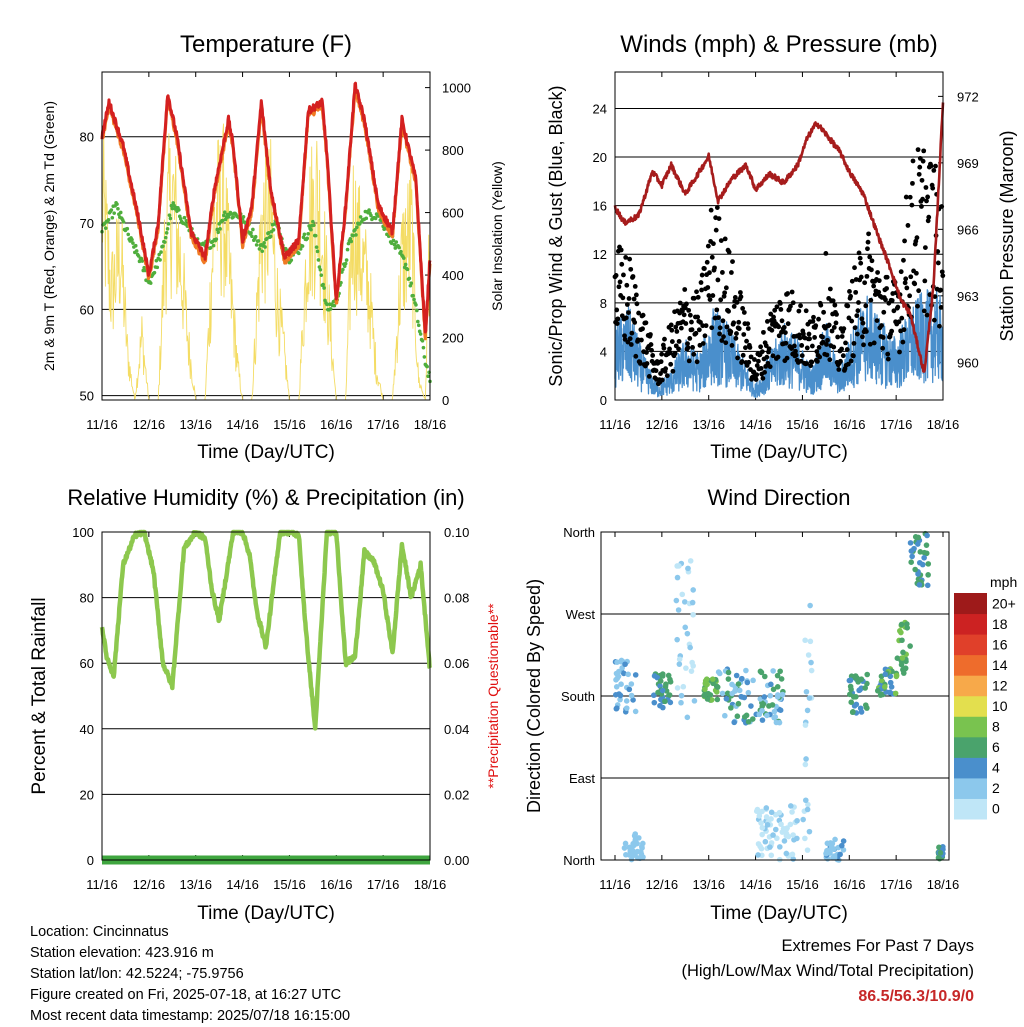 This screenshot has width=1024, height=1027. What do you see at coordinates (603, 351) in the screenshot?
I see `winds-ytick-label: 4` at bounding box center [603, 351].